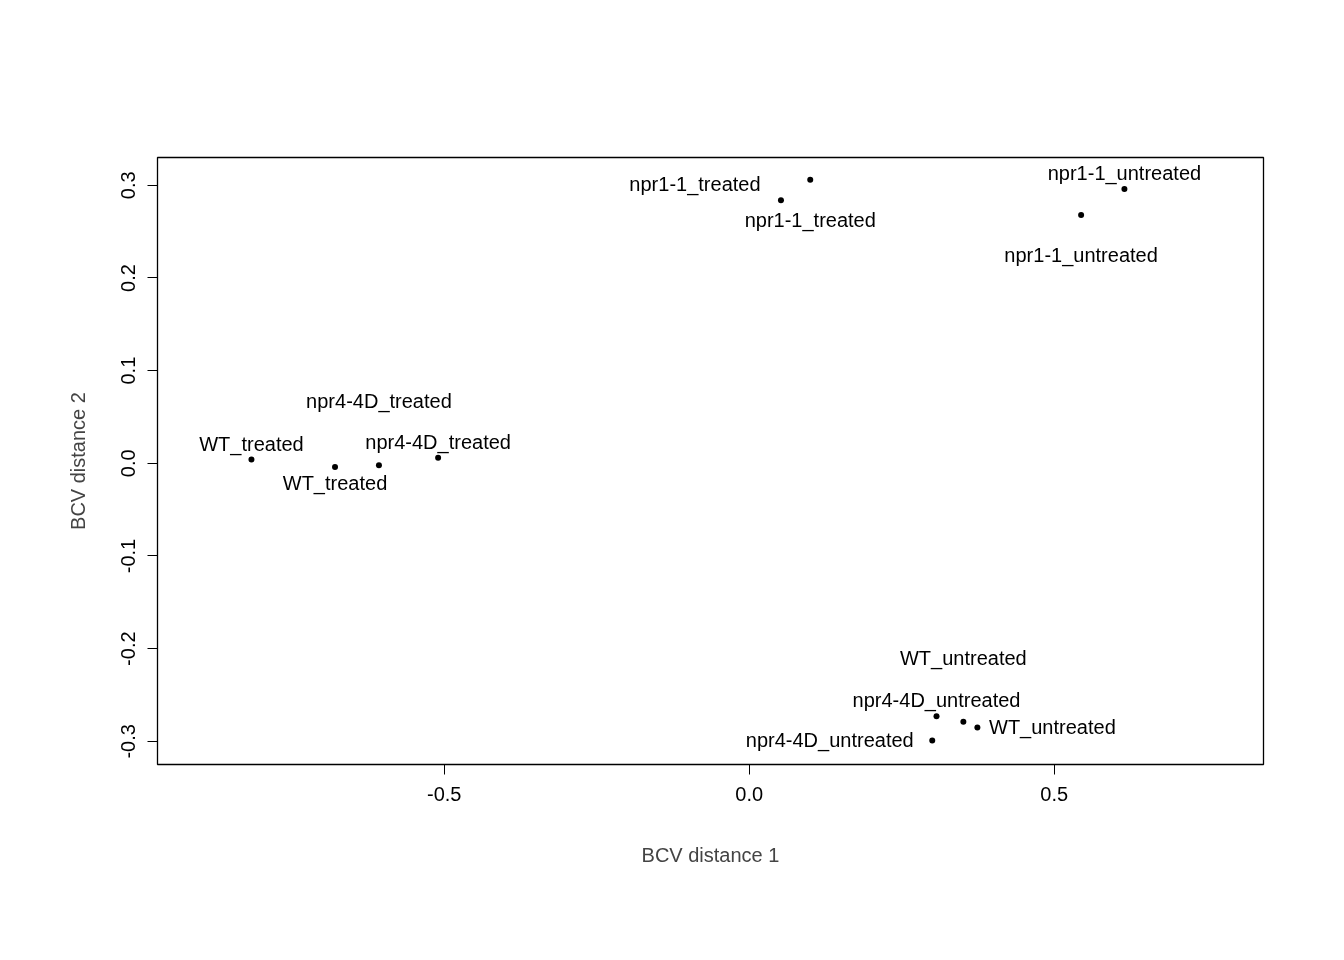 Image resolution: width=1344 pixels, height=960 pixels. What do you see at coordinates (749, 793) in the screenshot?
I see `x-tick-label: 0.0` at bounding box center [749, 793].